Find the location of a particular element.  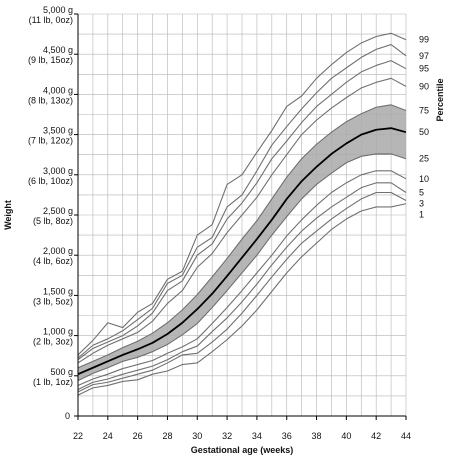

y-tick-sublabel: (4 lb, 6oz) is located at coordinates (53, 261).